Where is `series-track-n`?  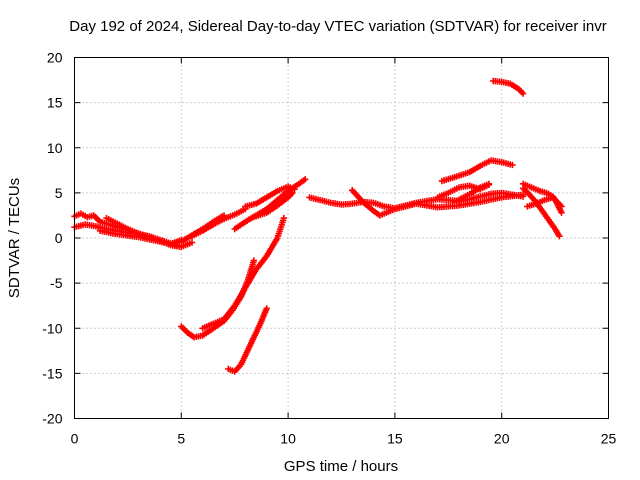 series-track-n is located at coordinates (477, 171).